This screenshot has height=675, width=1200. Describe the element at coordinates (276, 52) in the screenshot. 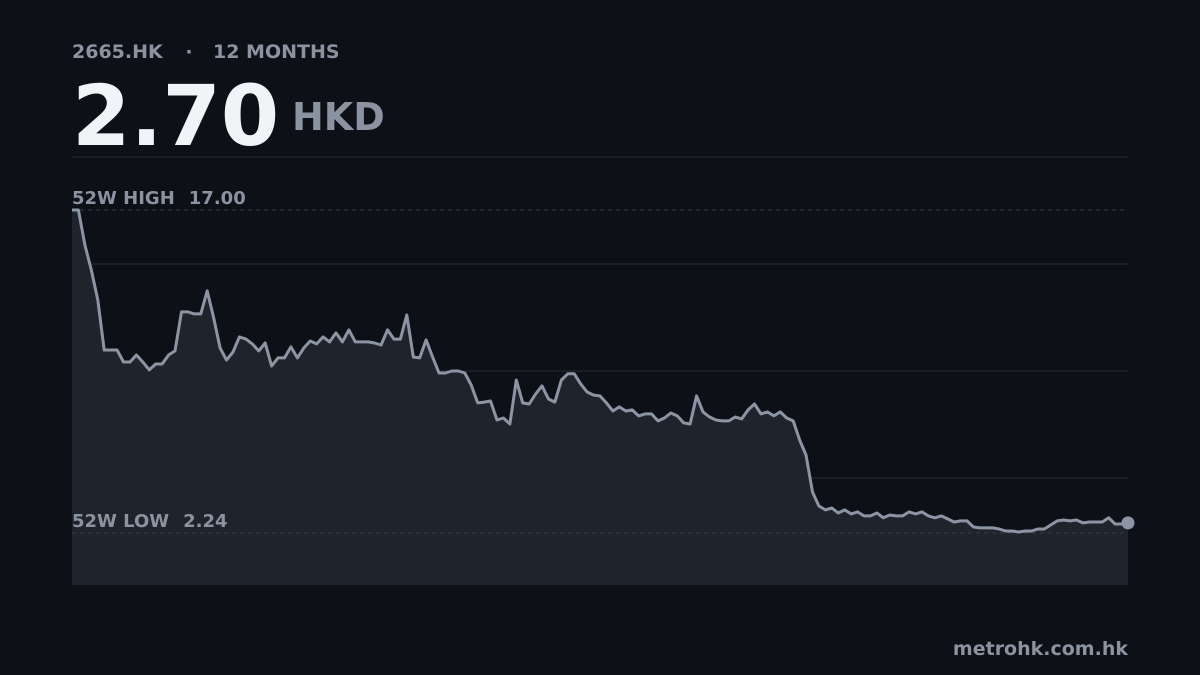

I see `period: 12 MONTHS` at that location.